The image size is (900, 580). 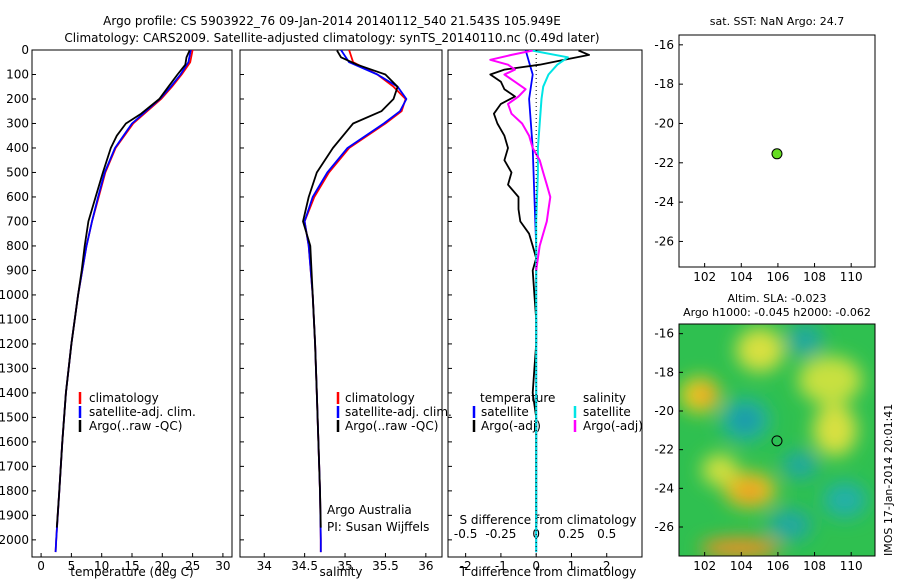 What do you see at coordinates (814, 277) in the screenshot?
I see `position-map-xtick-label: 108` at bounding box center [814, 277].